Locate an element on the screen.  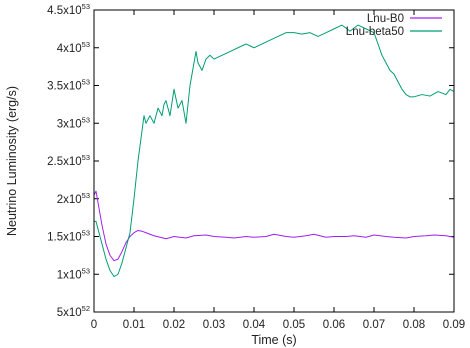
x-tick-label: 0.05 is located at coordinates (294, 325).